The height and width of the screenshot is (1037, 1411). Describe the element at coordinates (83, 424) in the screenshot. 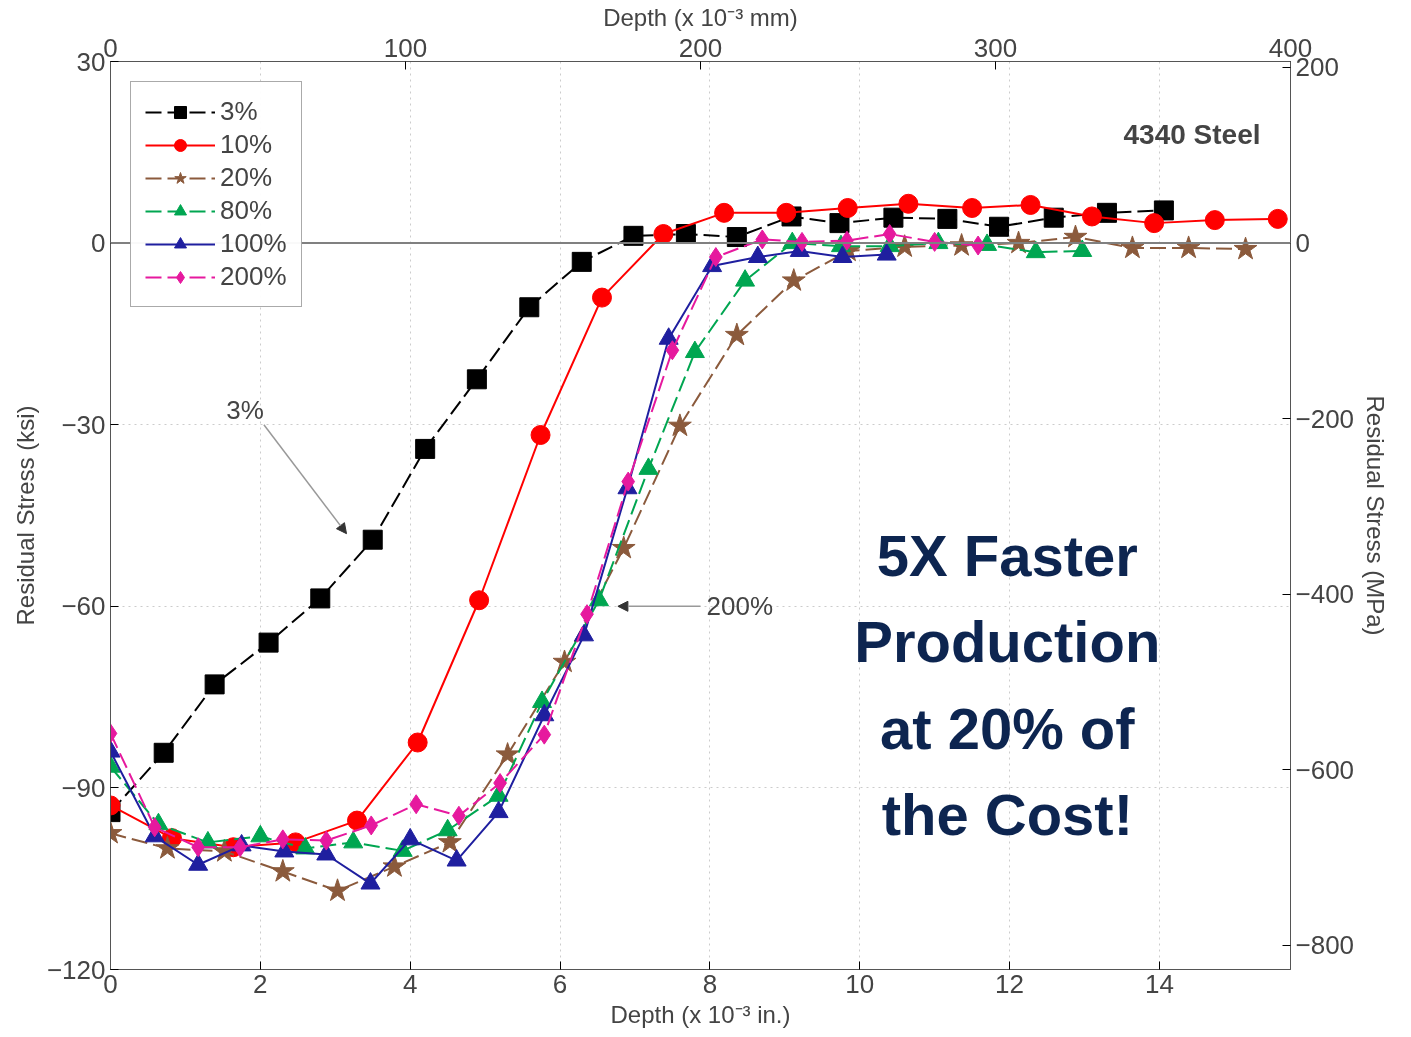

I see `y-tick-label: −30` at that location.